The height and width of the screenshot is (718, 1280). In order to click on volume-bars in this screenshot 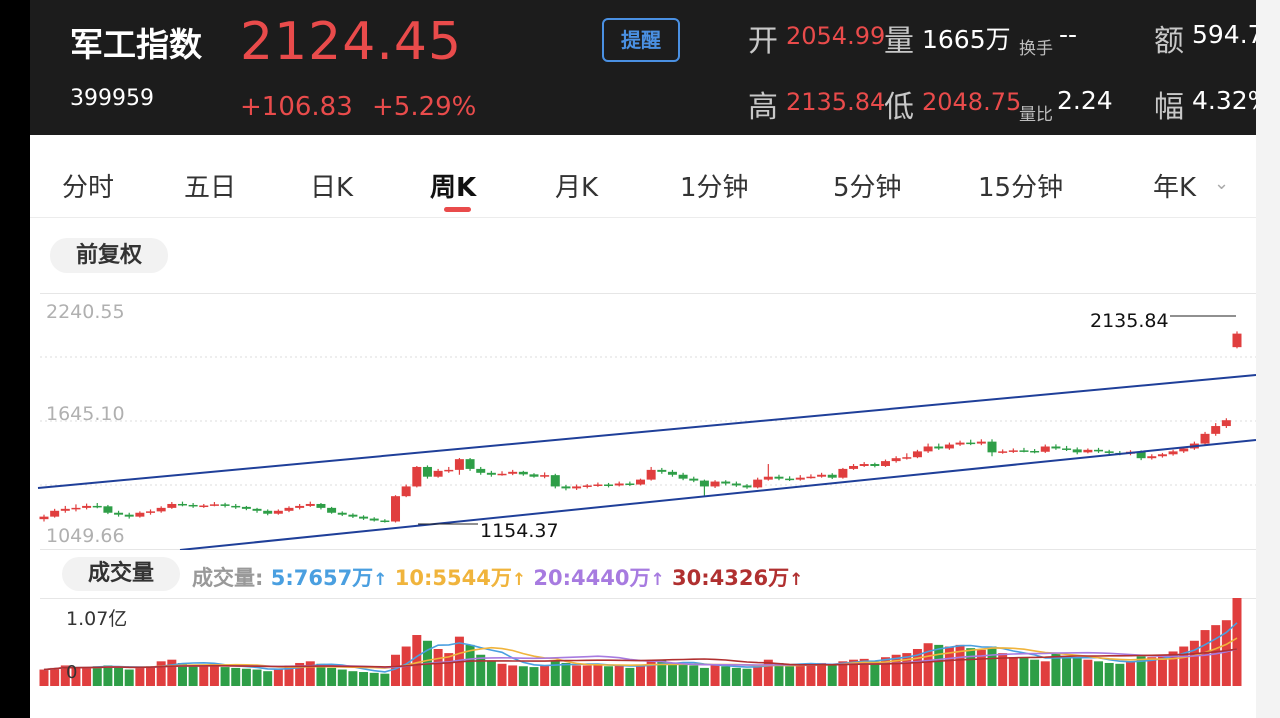, I will do `click(640, 642)`.